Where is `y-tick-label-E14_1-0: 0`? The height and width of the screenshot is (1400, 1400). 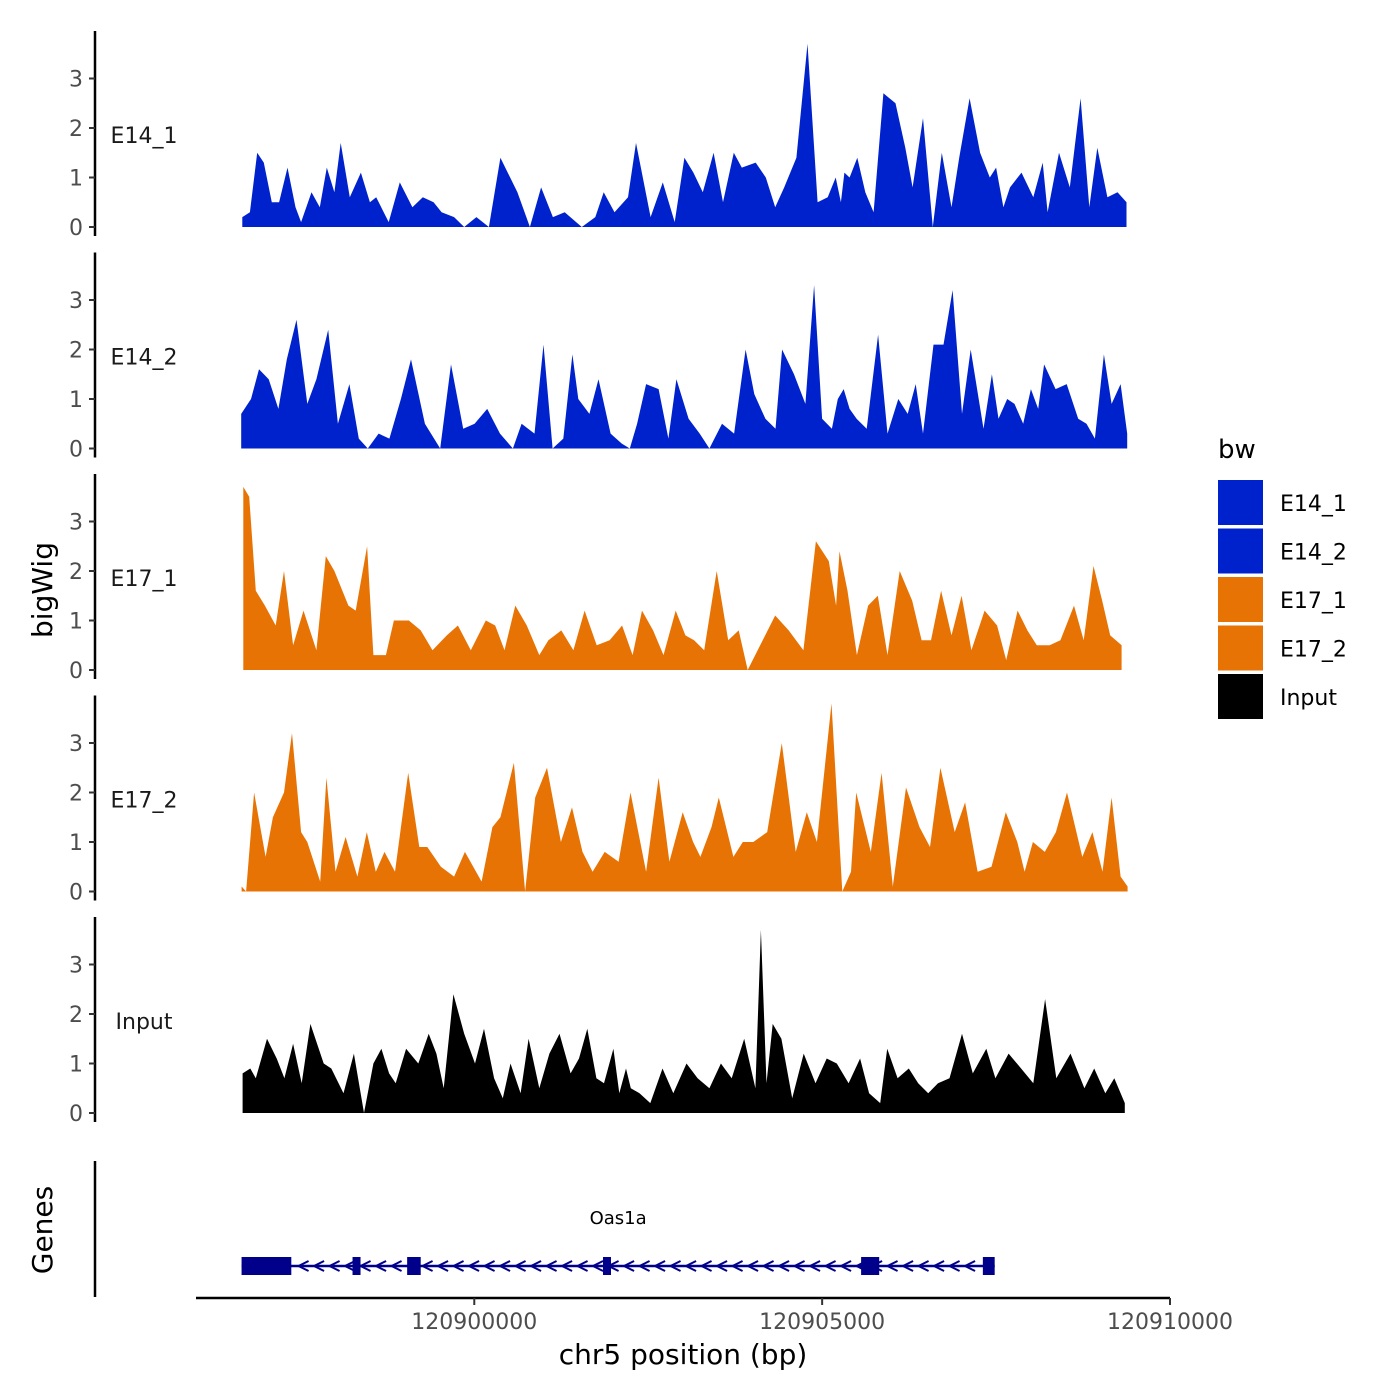
y-tick-label-E14_1-0: 0 is located at coordinates (76, 228).